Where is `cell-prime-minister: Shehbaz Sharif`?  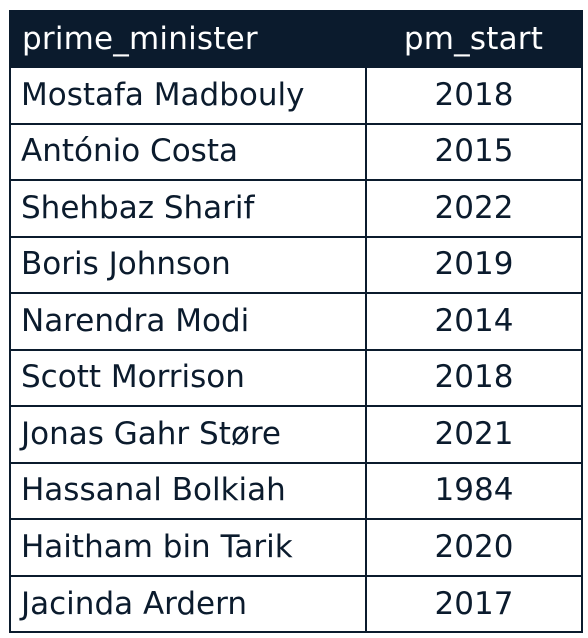 cell-prime-minister: Shehbaz Sharif is located at coordinates (189, 208).